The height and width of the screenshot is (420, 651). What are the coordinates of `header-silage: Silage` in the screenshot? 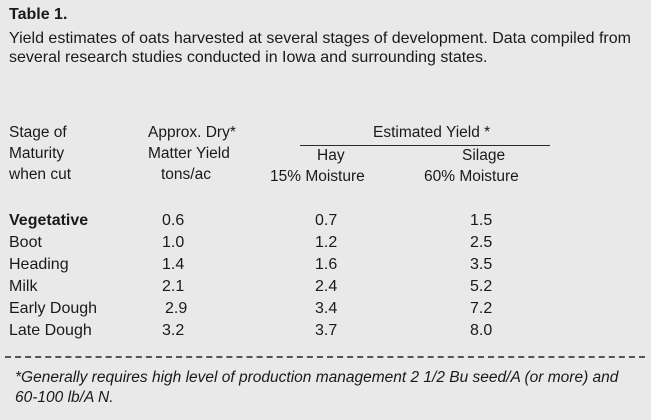 It's located at (484, 155).